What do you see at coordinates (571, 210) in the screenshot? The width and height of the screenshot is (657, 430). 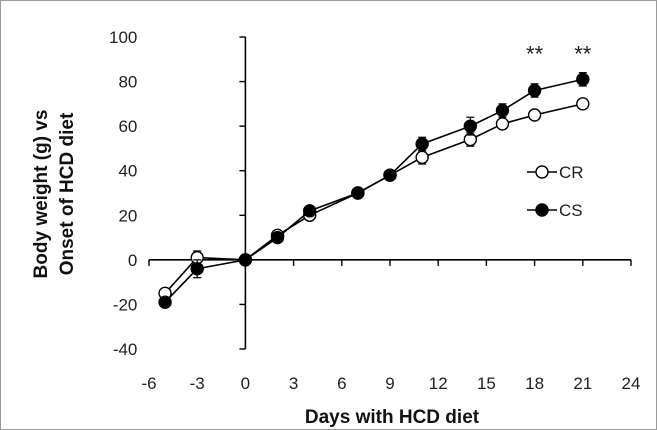 I see `legend-label: CS` at bounding box center [571, 210].